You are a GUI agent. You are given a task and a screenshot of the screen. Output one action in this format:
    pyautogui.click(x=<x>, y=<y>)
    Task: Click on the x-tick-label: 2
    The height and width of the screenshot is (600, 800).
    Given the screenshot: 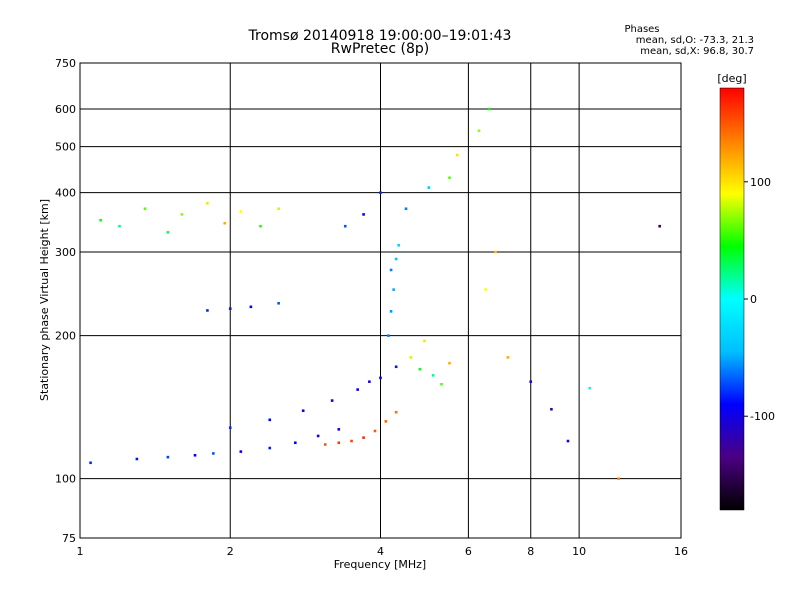 What is the action you would take?
    pyautogui.click(x=230, y=551)
    